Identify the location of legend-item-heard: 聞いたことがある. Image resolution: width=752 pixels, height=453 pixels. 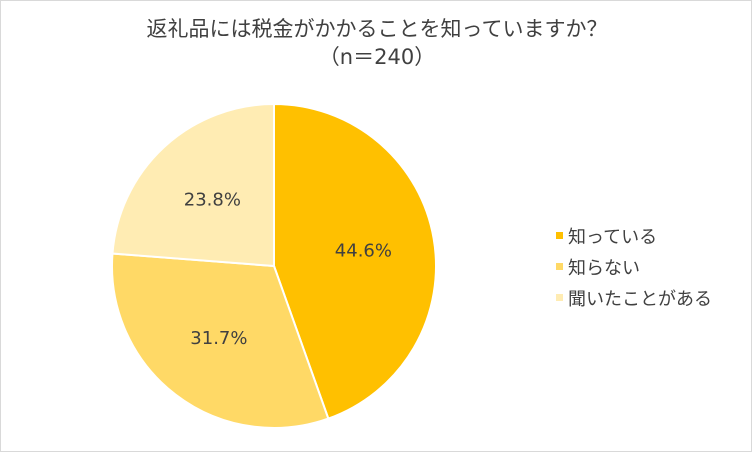
(634, 297).